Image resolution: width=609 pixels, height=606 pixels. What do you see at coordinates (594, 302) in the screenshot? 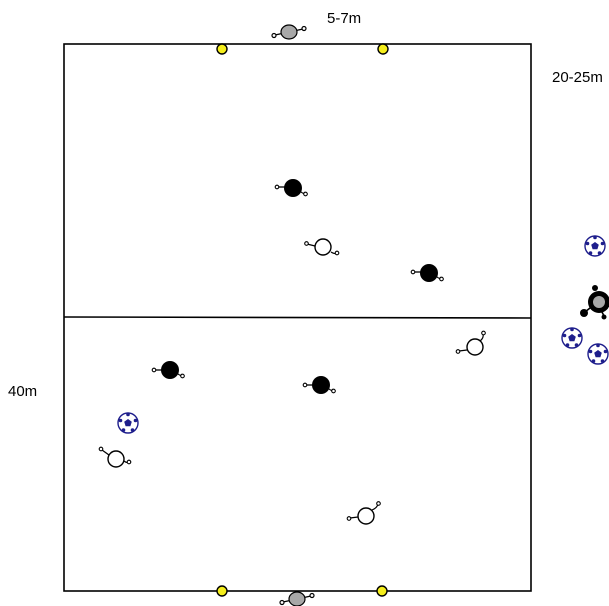
I see `coach-icon` at bounding box center [594, 302].